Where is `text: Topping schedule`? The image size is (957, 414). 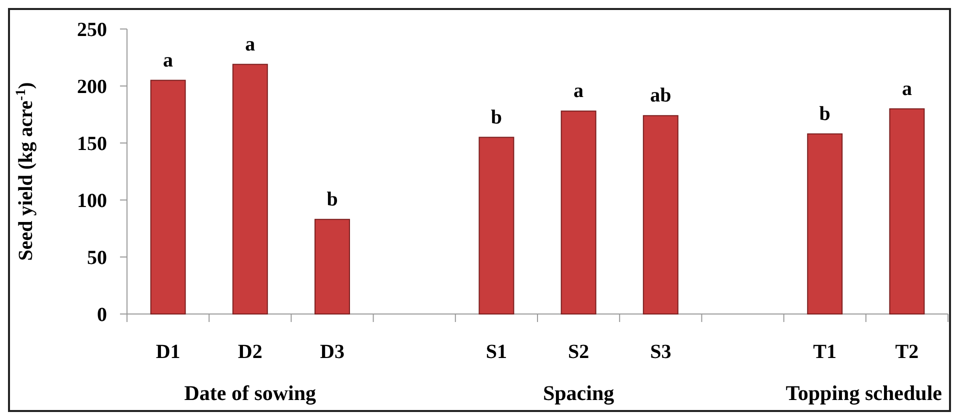 text: Topping schedule is located at coordinates (864, 393).